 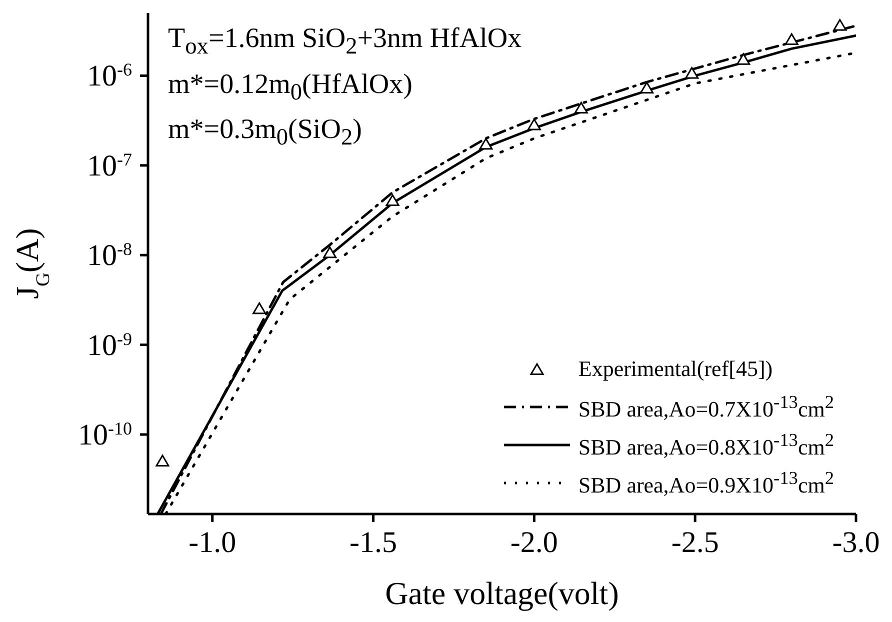 What do you see at coordinates (675, 369) in the screenshot?
I see `legend-label: Experimental(ref[45])` at bounding box center [675, 369].